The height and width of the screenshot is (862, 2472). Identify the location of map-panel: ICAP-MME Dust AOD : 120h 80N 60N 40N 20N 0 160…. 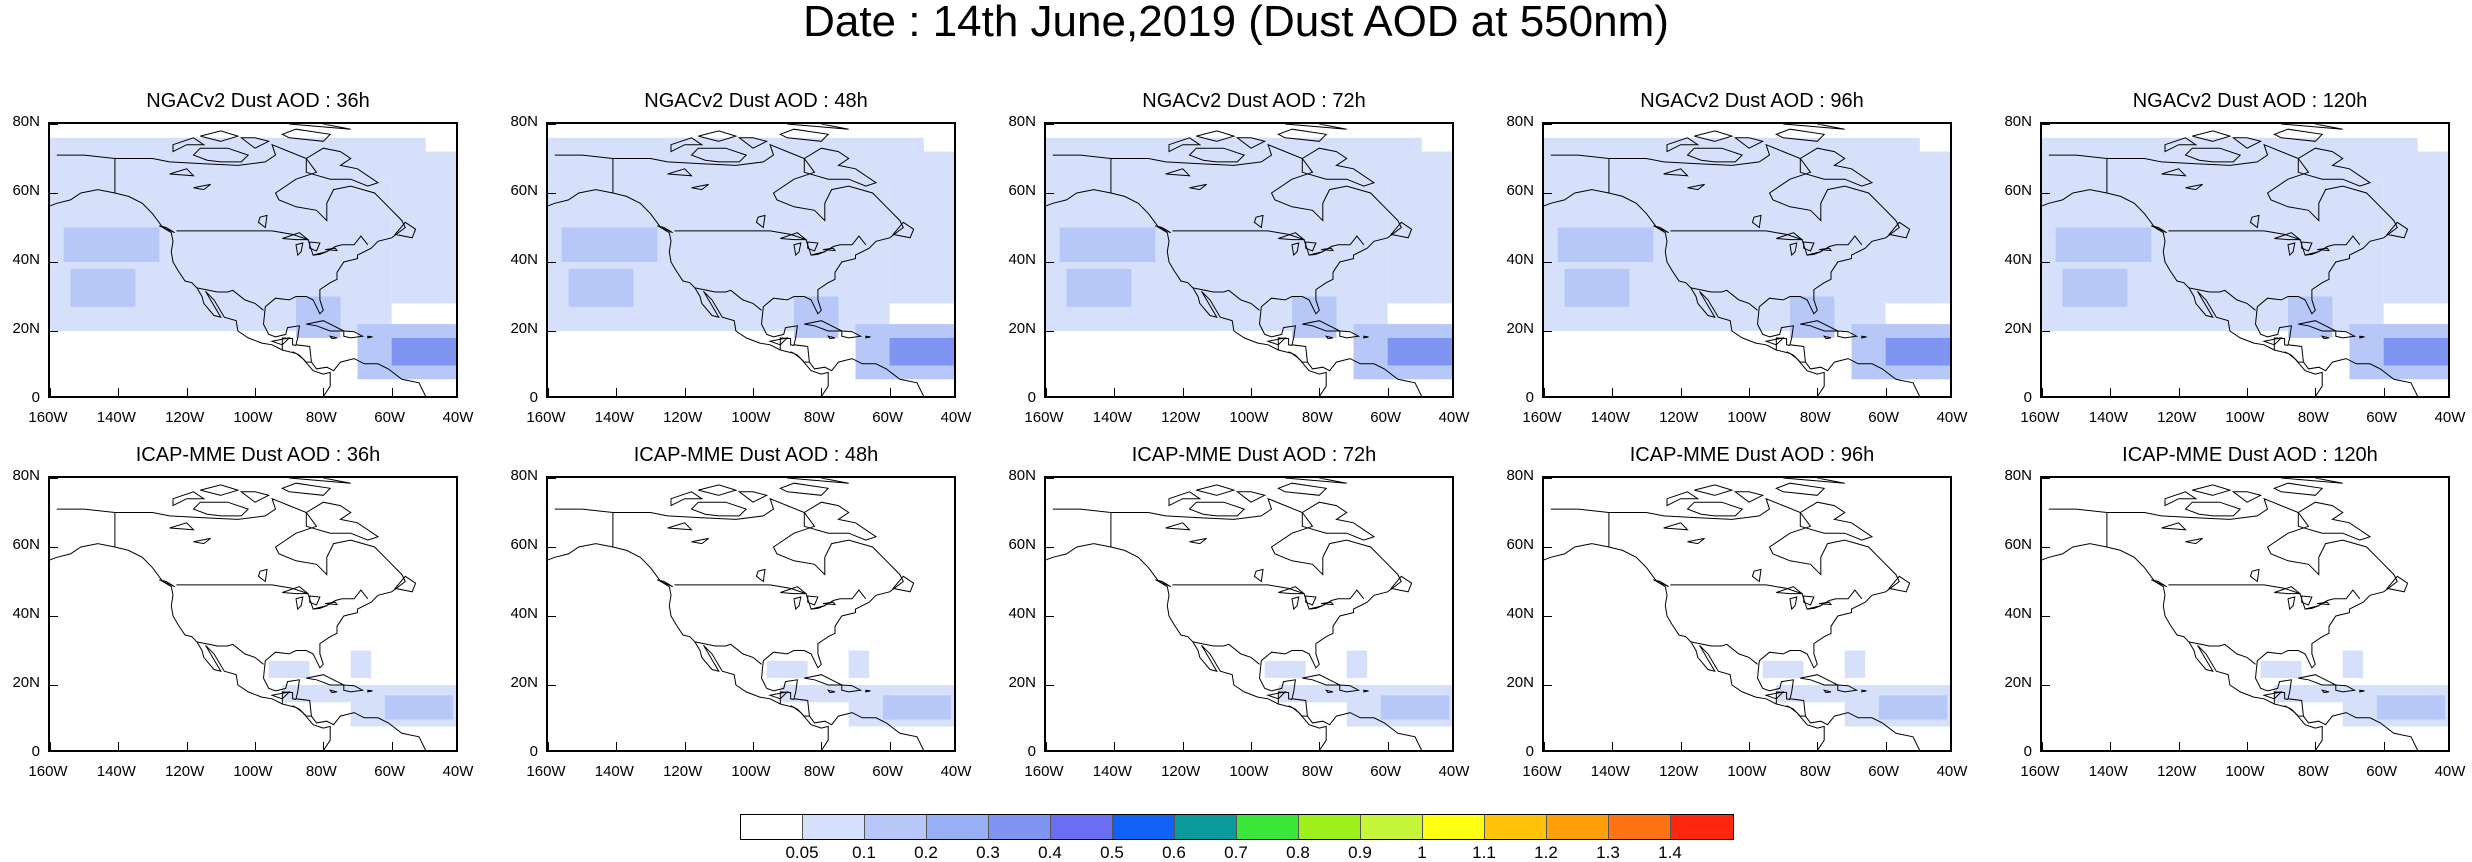
(2234, 612).